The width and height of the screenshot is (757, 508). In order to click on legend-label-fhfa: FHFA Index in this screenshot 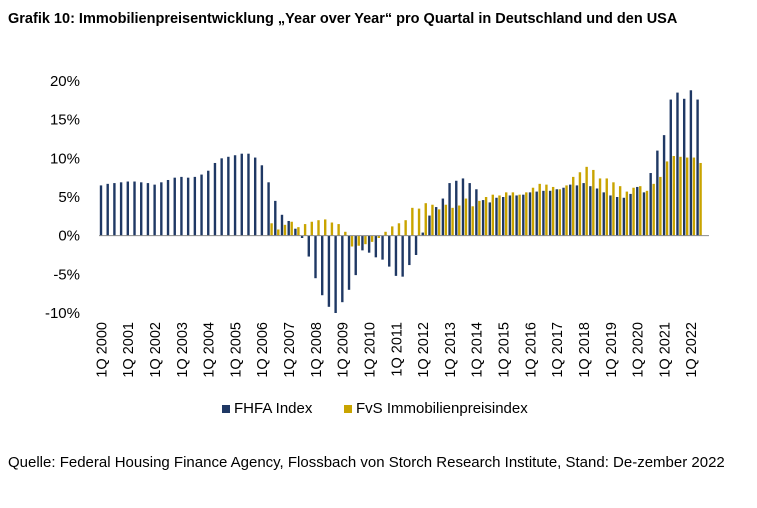, I will do `click(273, 408)`.